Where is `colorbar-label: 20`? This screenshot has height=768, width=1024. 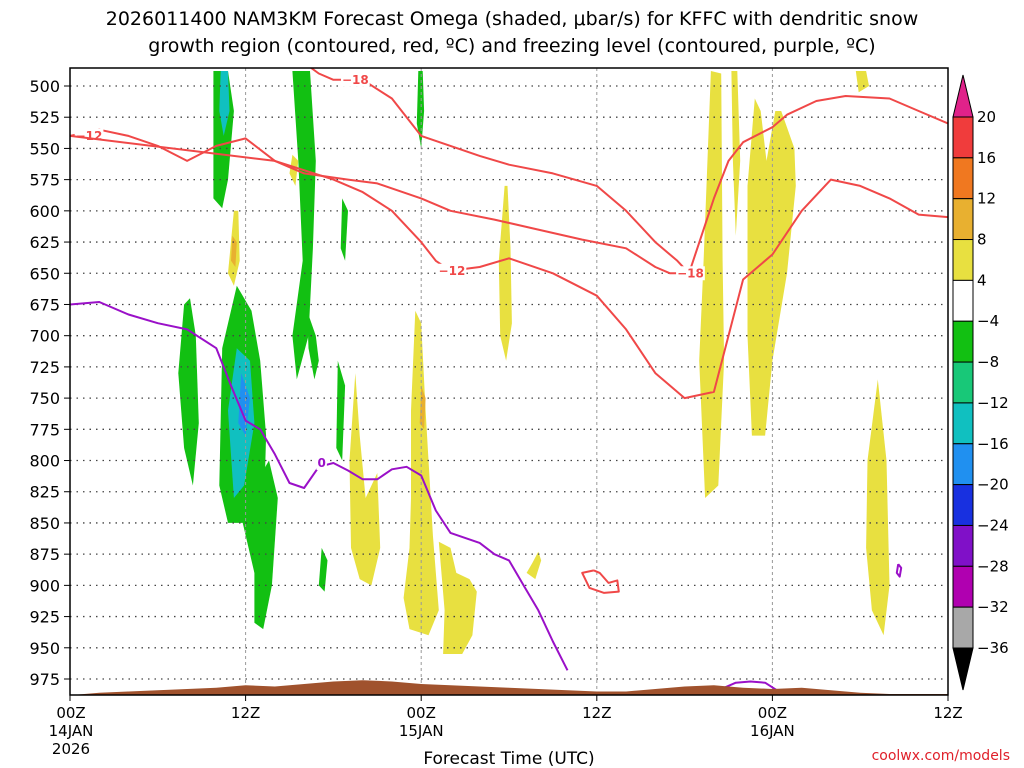 colorbar-label: 20 is located at coordinates (986, 117).